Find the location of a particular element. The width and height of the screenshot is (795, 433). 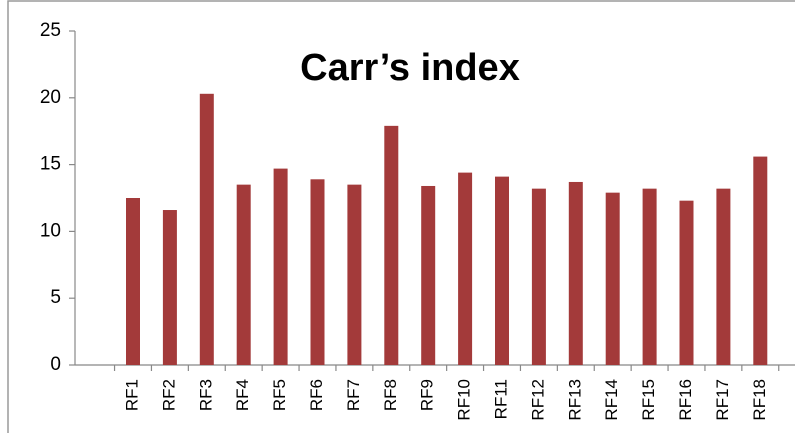

x-tick-label: RF4 is located at coordinates (242, 395).